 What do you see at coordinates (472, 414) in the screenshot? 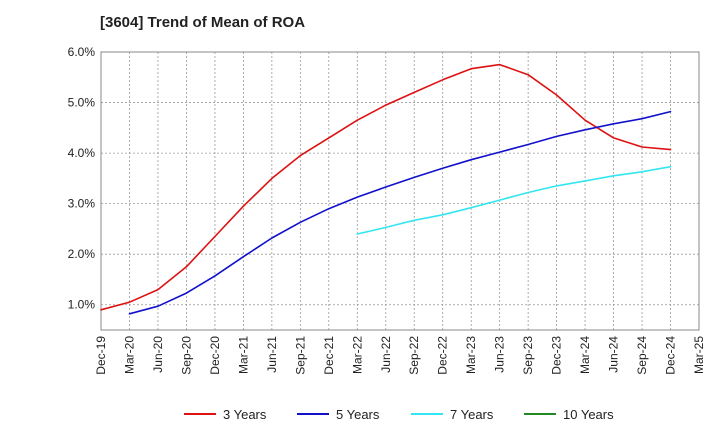
I see `legend-label-7-years: 7 Years` at bounding box center [472, 414].